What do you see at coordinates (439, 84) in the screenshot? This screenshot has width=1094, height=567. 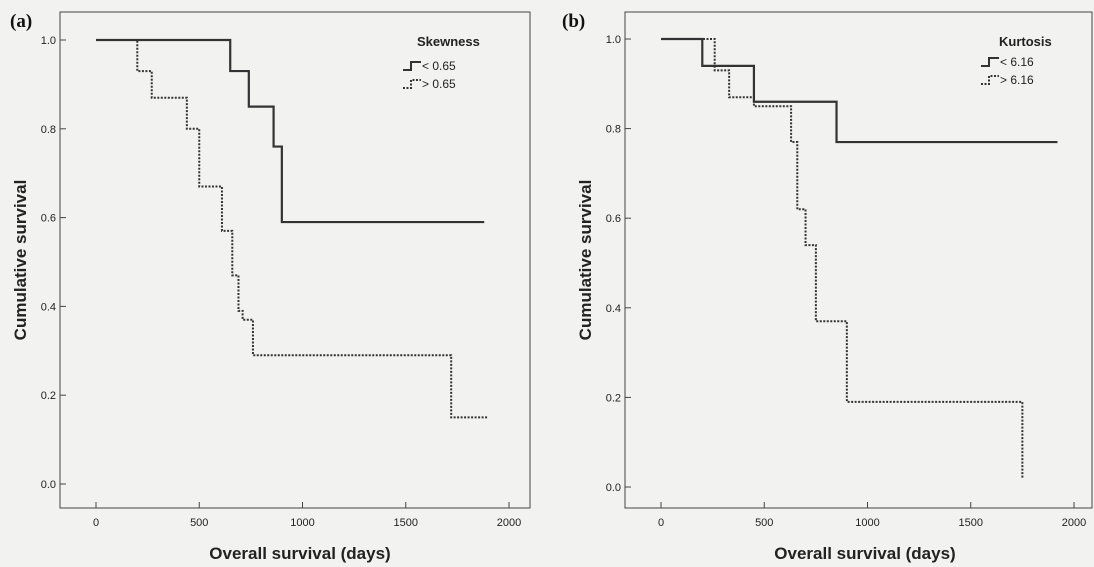 I see `legend-label: > 0.65` at bounding box center [439, 84].